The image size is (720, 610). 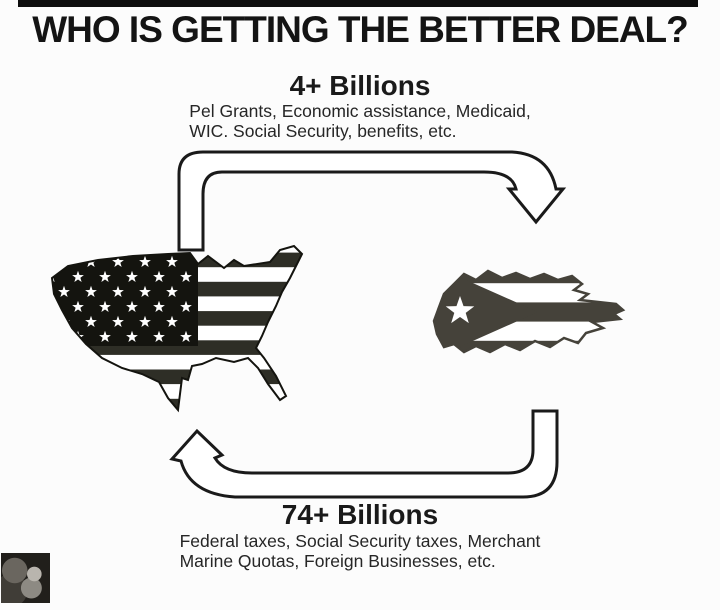 What do you see at coordinates (364, 454) in the screenshot?
I see `arrow-pr-to-us` at bounding box center [364, 454].